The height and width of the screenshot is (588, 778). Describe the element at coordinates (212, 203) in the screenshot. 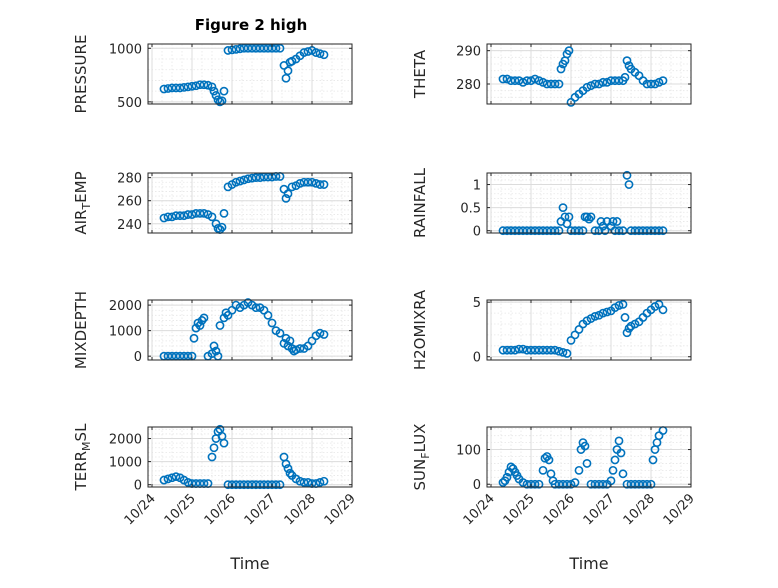

I see `subplot-air-temp: 240 260 280 AIRTEMP` at that location.